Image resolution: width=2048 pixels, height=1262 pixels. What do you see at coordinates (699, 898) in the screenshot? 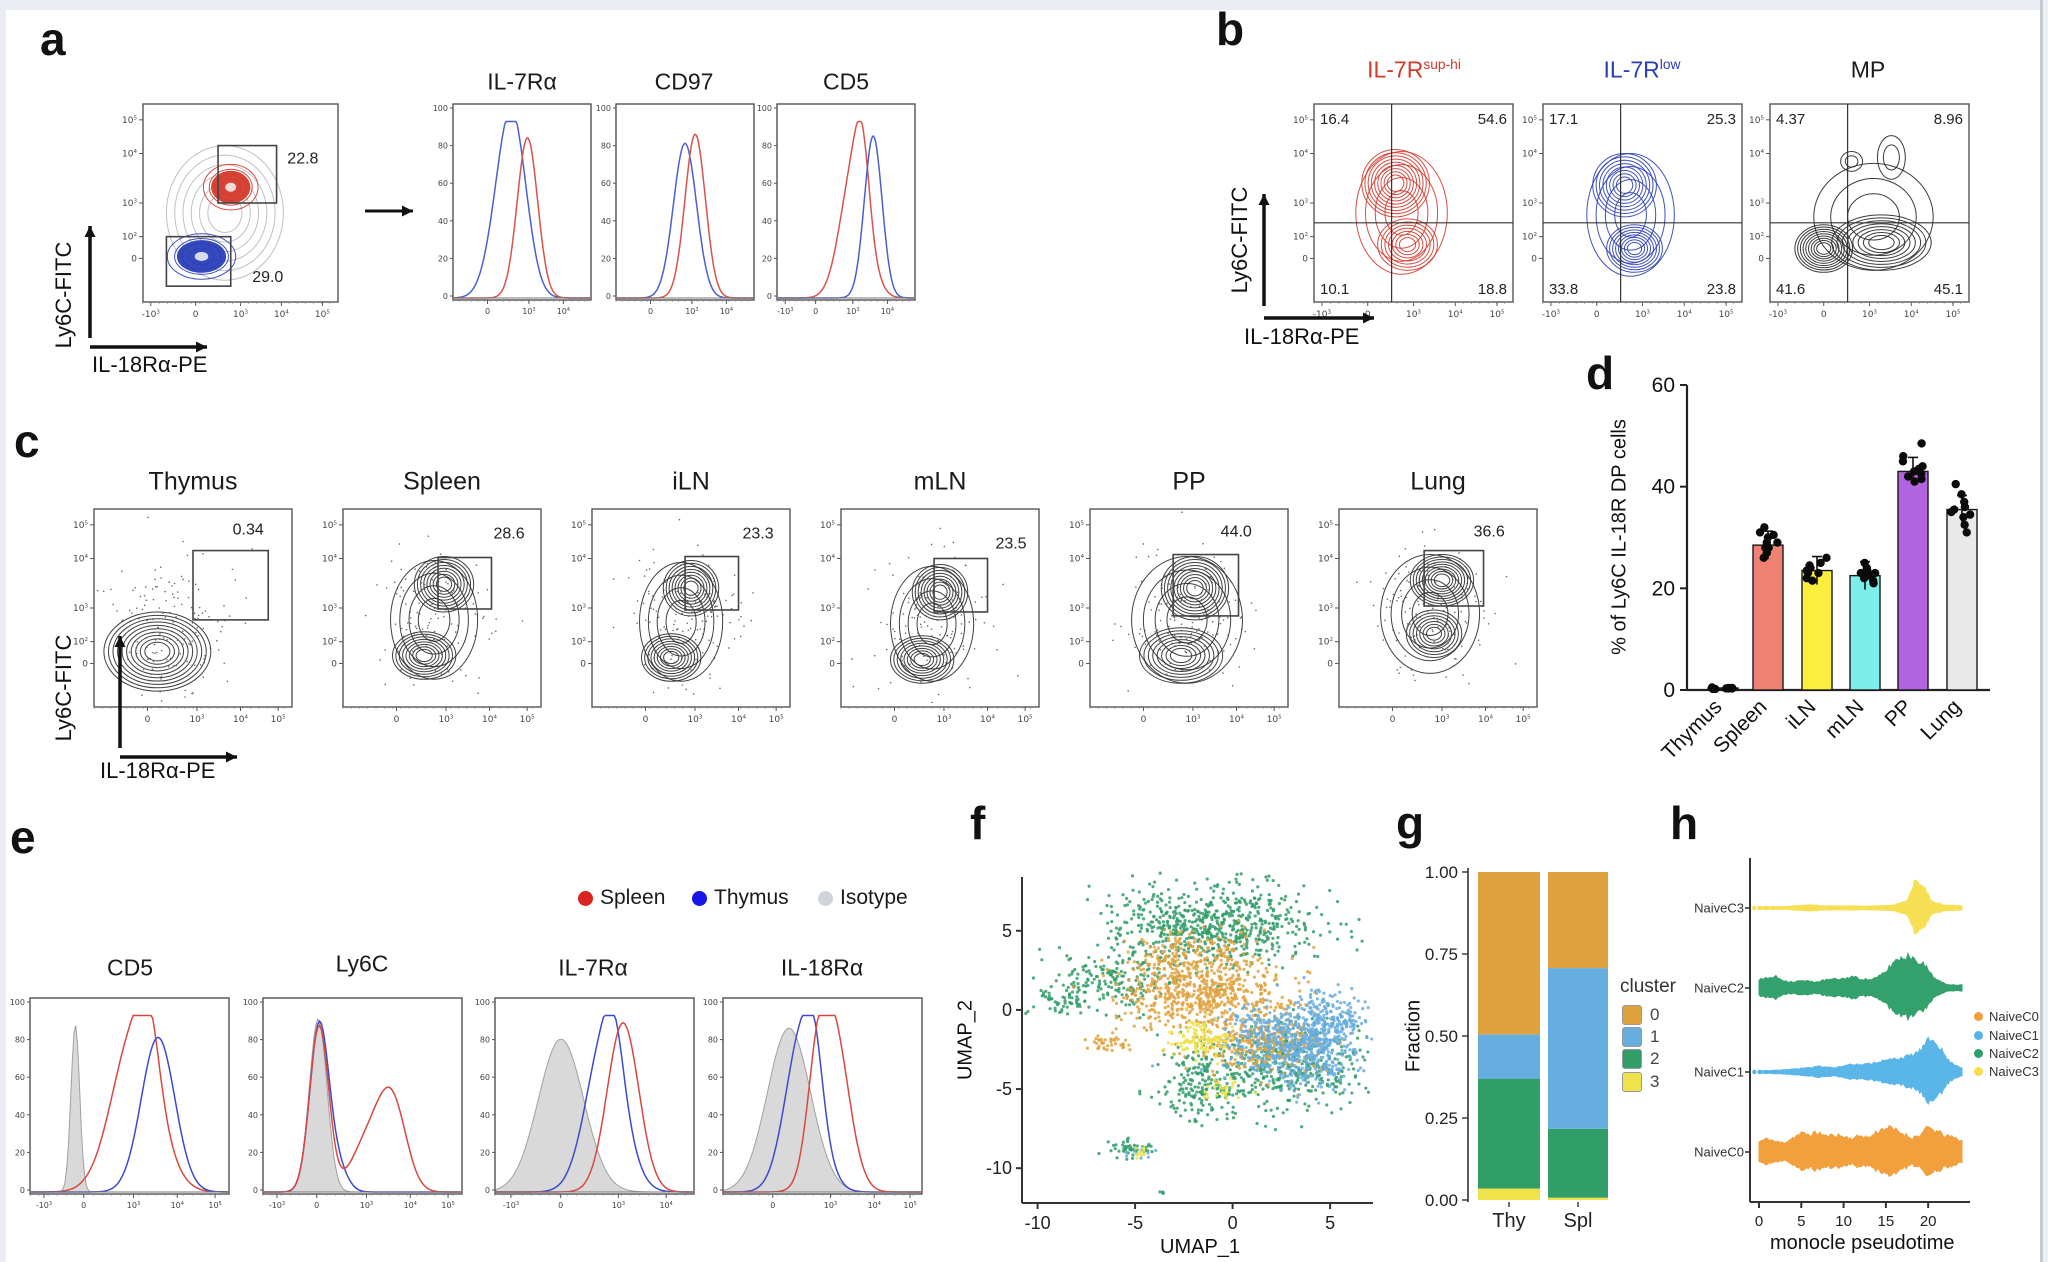
I see `thymus-dot-icon` at bounding box center [699, 898].